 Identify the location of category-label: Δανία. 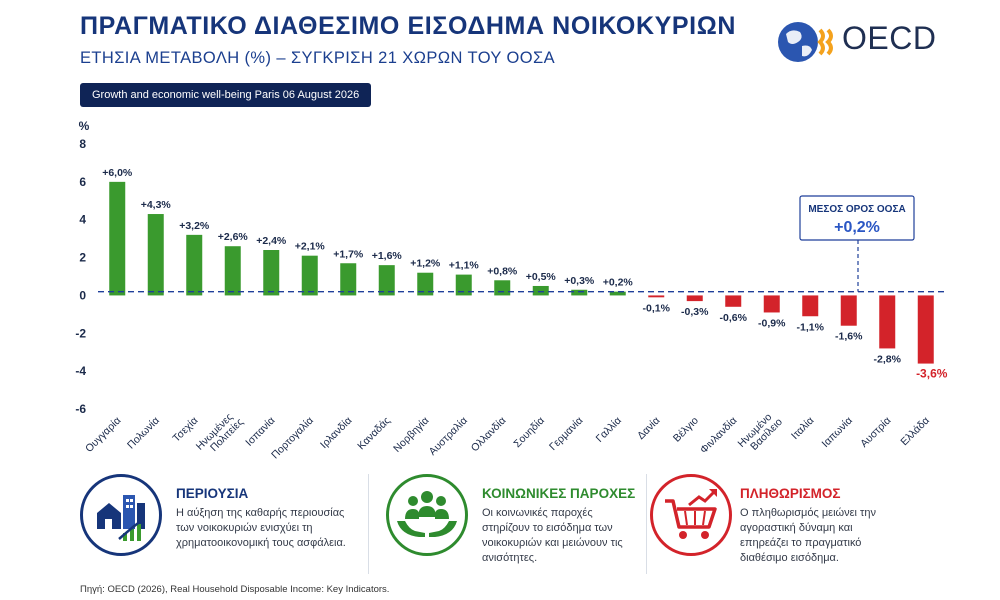
(648, 428).